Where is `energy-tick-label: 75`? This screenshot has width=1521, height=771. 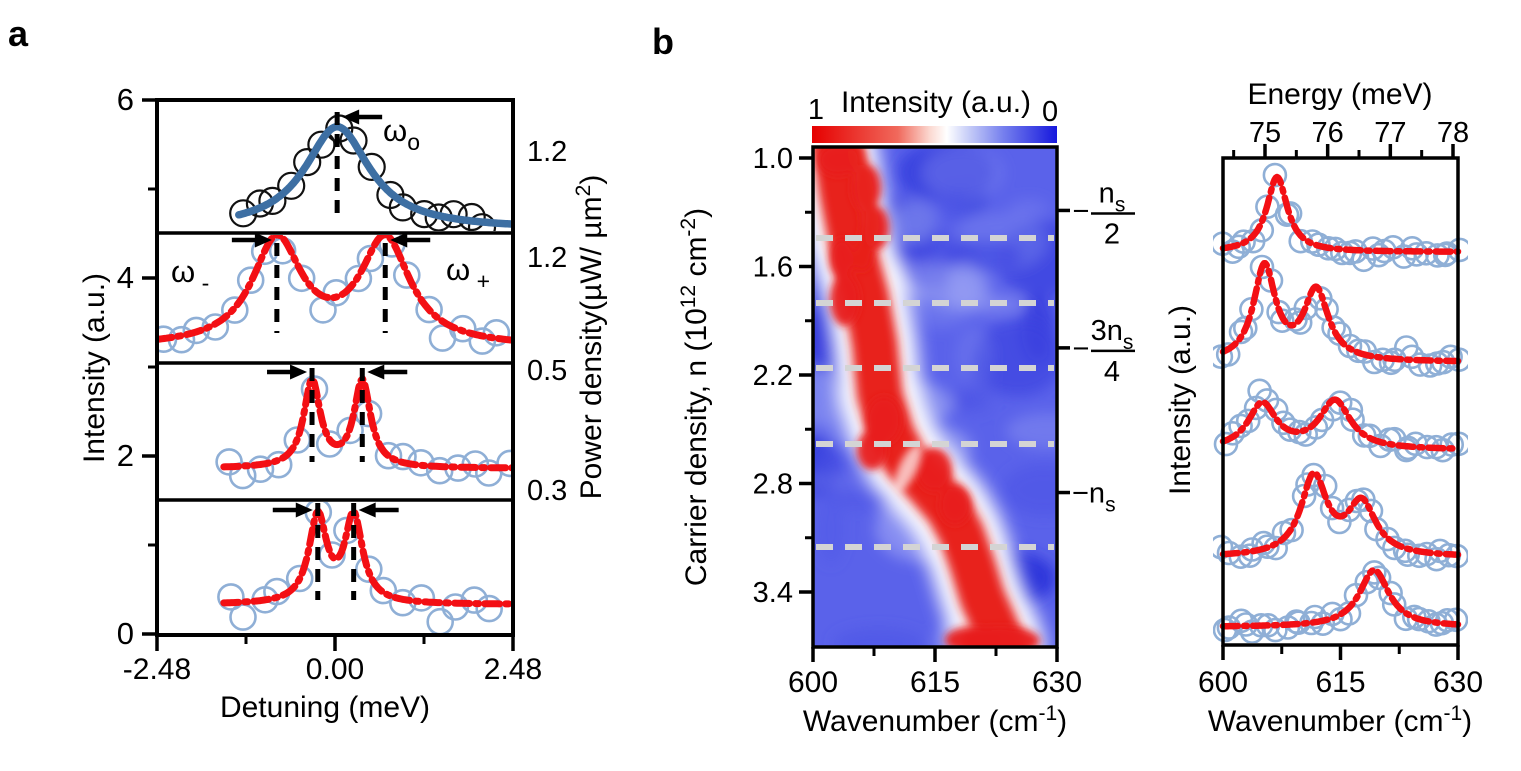 energy-tick-label: 75 is located at coordinates (1265, 133).